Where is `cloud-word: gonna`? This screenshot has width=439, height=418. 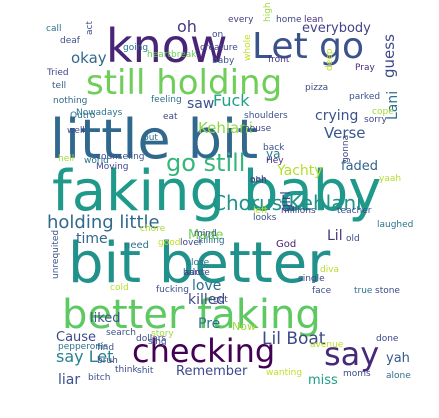 cloud-word: gonna is located at coordinates (346, 149).